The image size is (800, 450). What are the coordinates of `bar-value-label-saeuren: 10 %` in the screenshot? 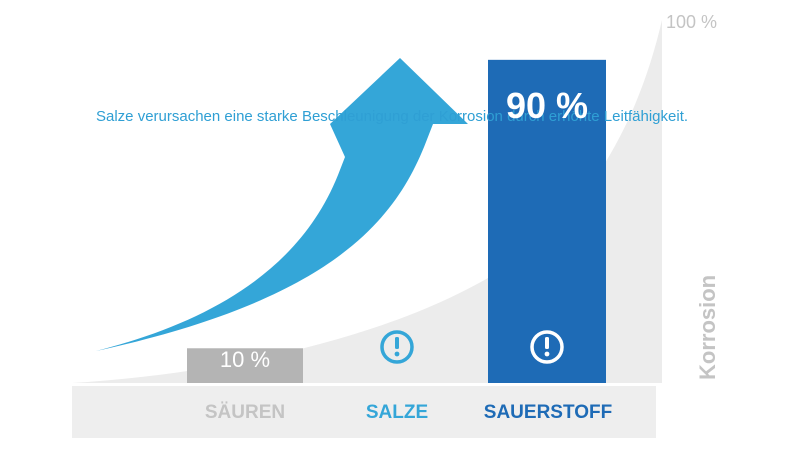 It's located at (245, 359).